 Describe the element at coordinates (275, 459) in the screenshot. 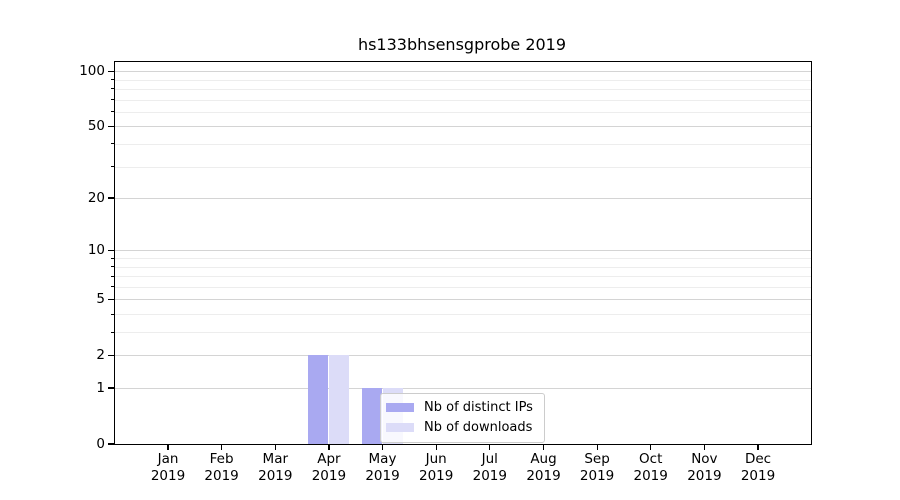

I see `x-tick-label-month: Mar` at that location.